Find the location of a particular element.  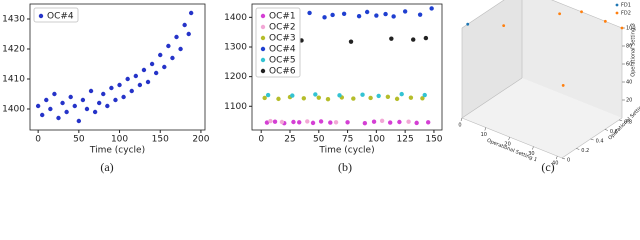

x-tick-label: 25 is located at coordinates (289, 140).